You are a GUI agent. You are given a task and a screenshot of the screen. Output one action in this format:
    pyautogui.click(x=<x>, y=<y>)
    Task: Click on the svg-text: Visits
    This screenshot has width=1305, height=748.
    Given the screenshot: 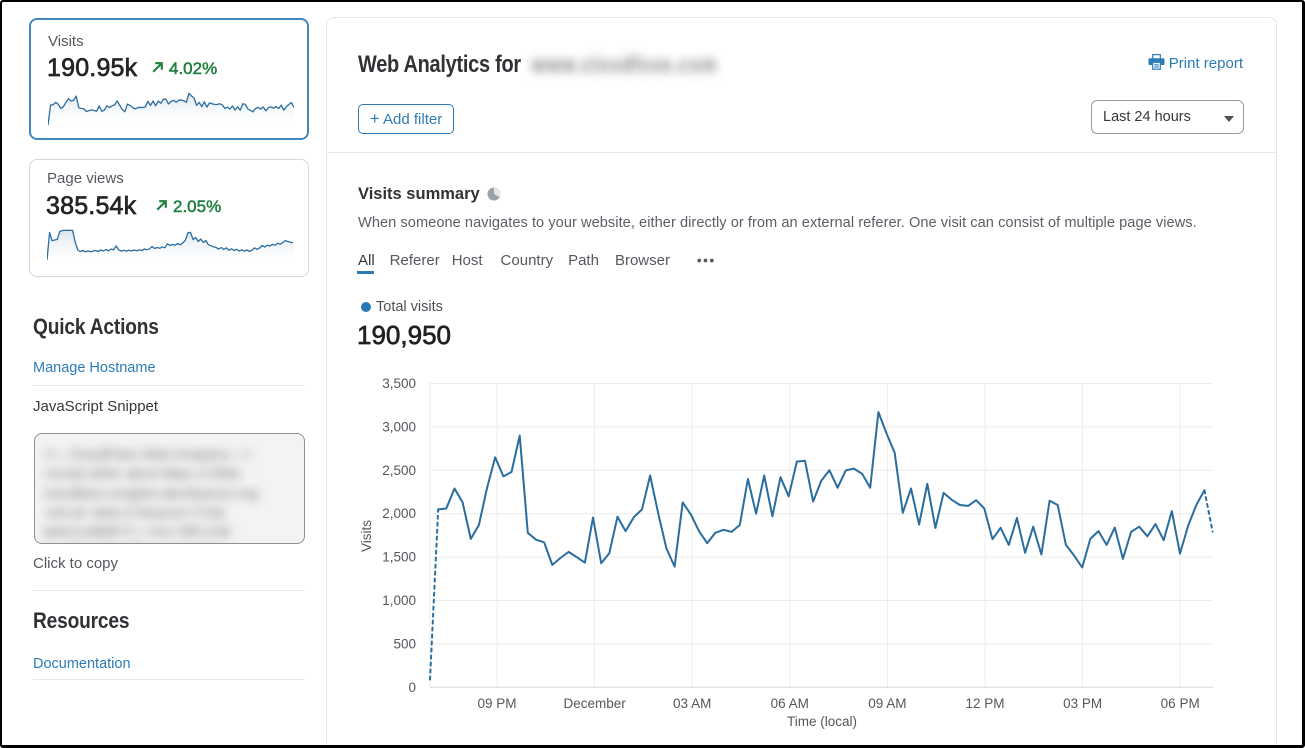 What is the action you would take?
    pyautogui.click(x=366, y=536)
    